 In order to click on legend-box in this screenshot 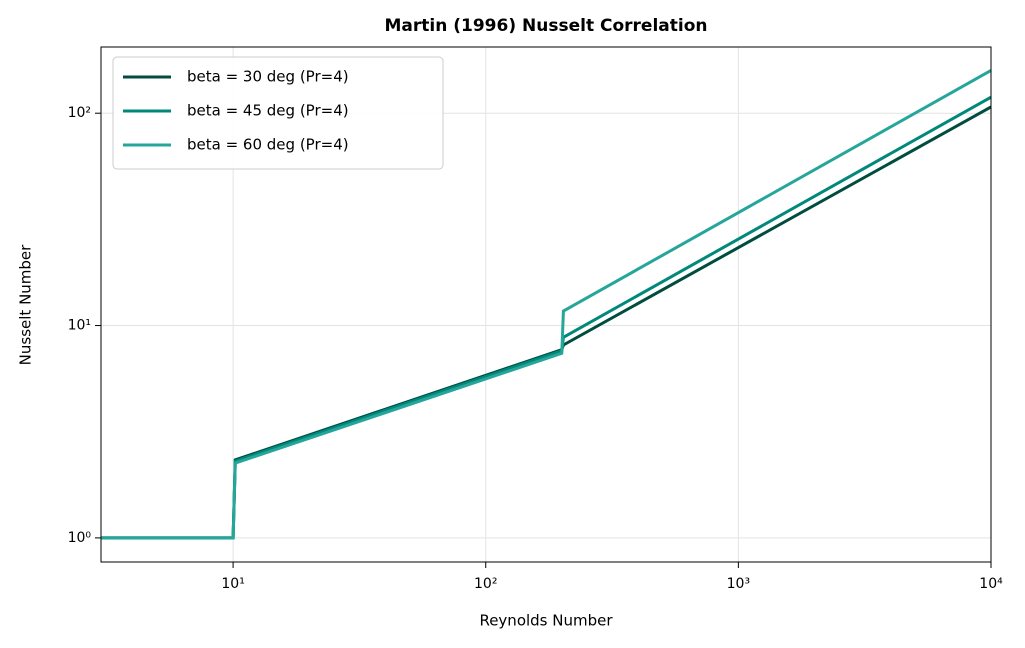, I will do `click(278, 113)`.